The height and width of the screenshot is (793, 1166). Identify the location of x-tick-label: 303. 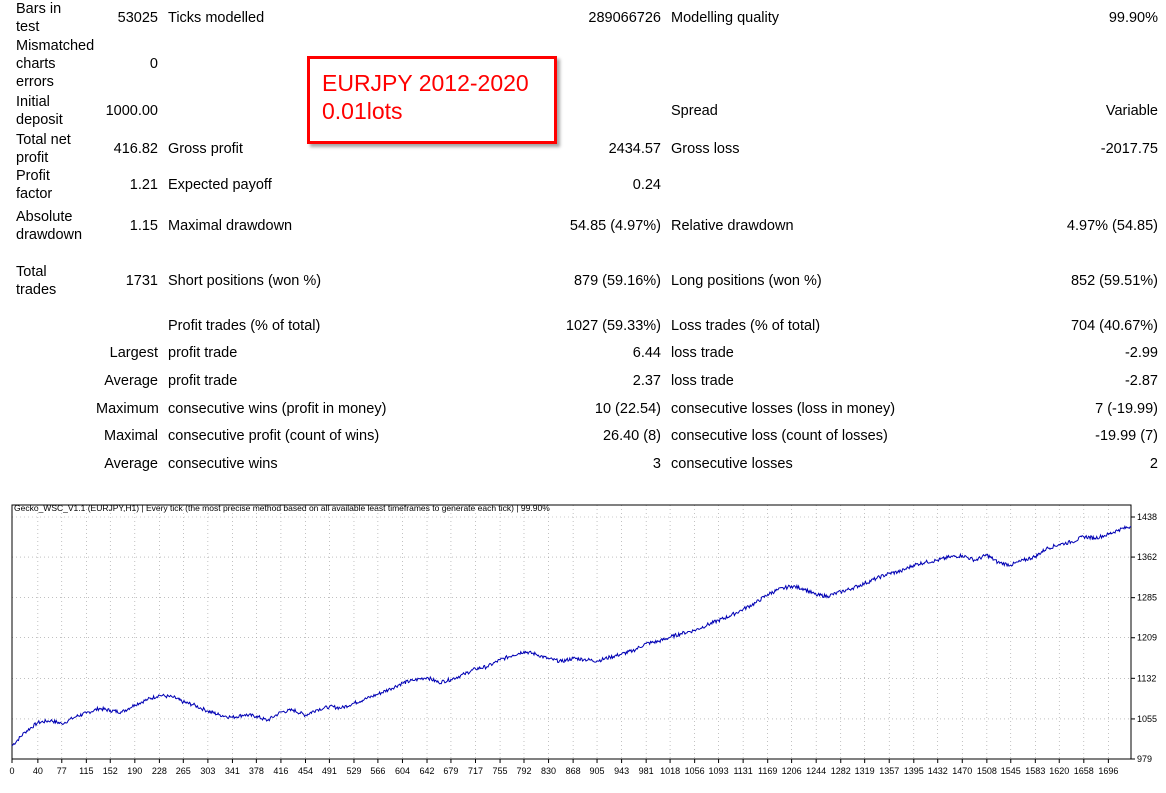
(207, 771).